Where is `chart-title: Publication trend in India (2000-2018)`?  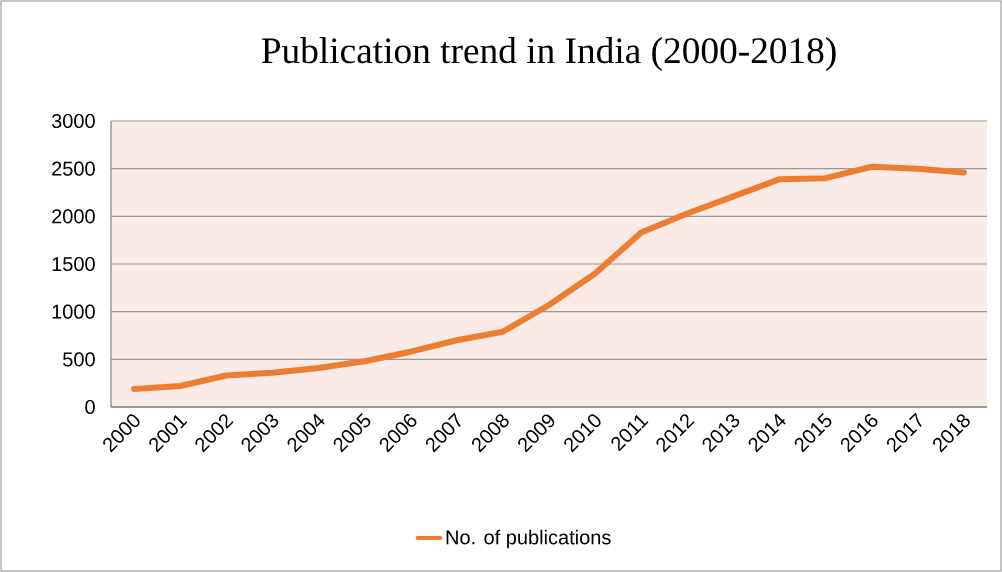 chart-title: Publication trend in India (2000-2018) is located at coordinates (548, 54).